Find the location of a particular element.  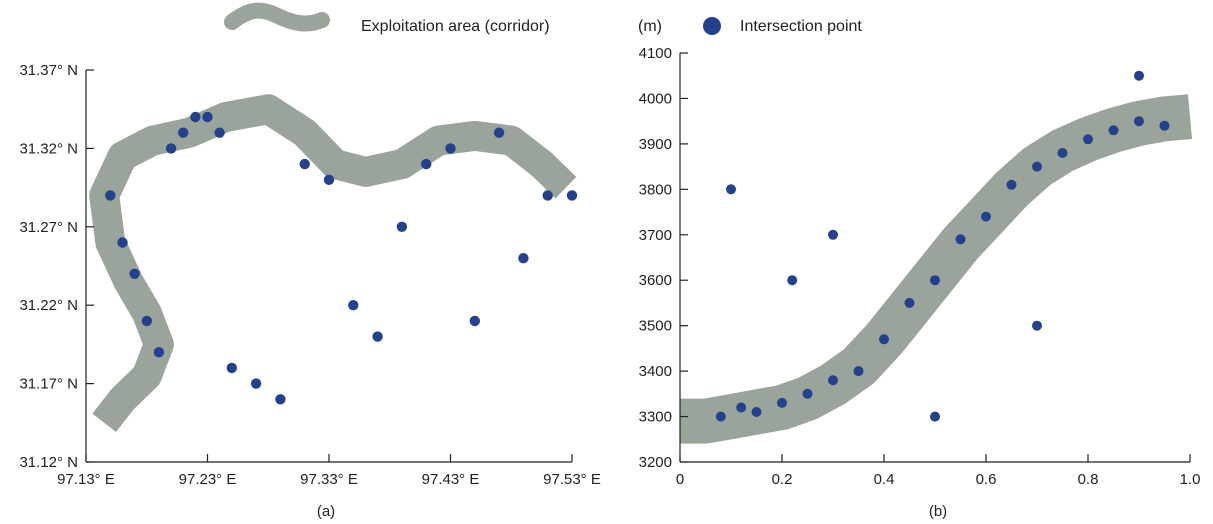

panel-a-y-tick-label: 31.12° N is located at coordinates (48, 462).